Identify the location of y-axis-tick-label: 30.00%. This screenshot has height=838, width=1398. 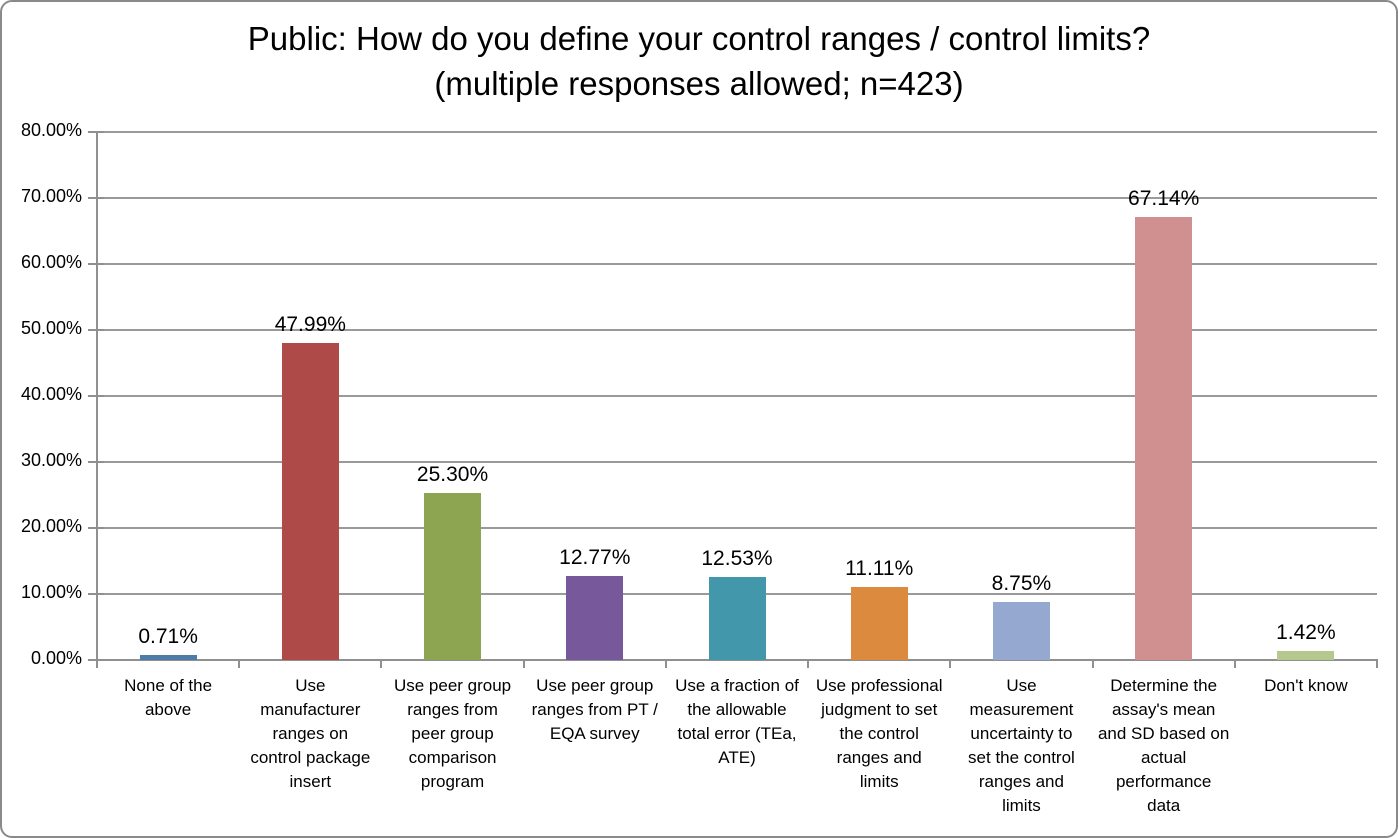
(51, 460).